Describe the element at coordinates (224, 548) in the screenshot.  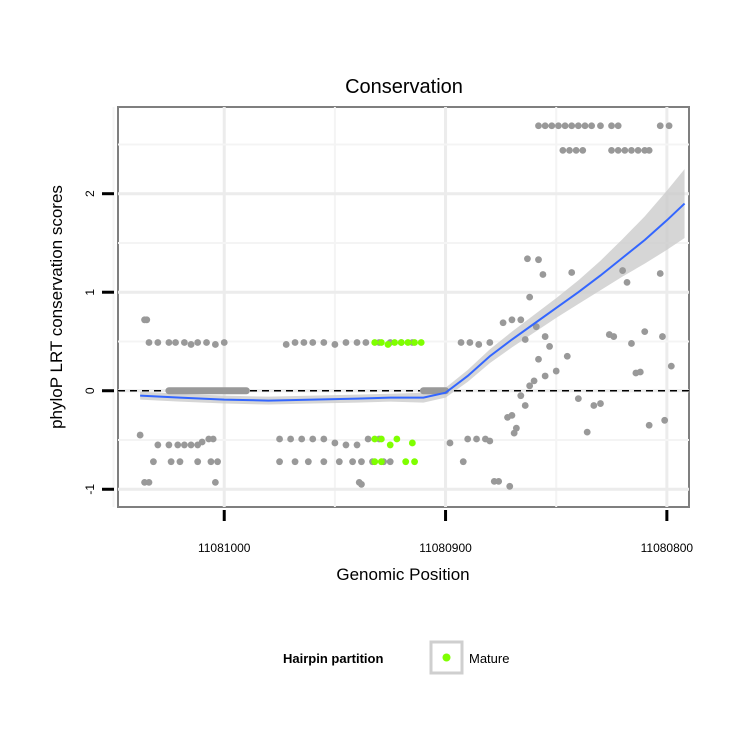
I see `x-tick-label: 11081000` at that location.